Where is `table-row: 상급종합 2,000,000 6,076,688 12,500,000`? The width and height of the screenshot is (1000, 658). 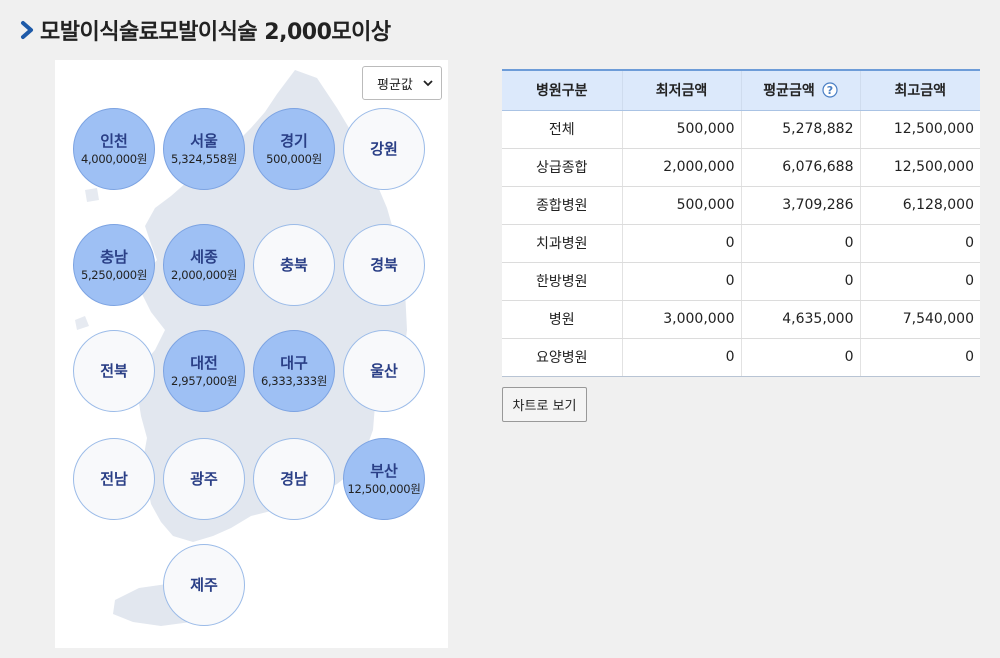
table-row: 상급종합 2,000,000 6,076,688 12,500,000 is located at coordinates (741, 167).